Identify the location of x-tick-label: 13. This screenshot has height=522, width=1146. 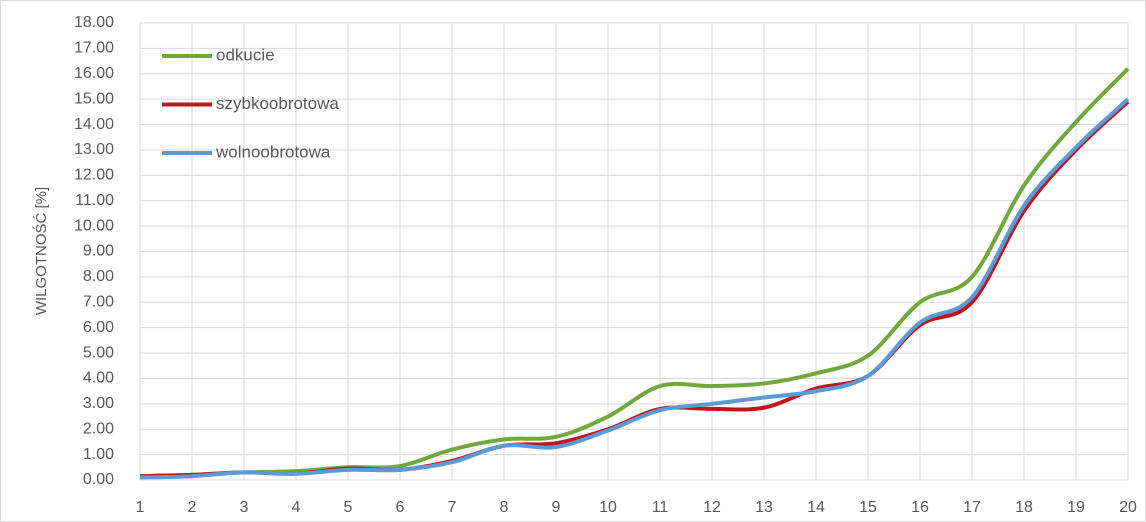
(764, 507).